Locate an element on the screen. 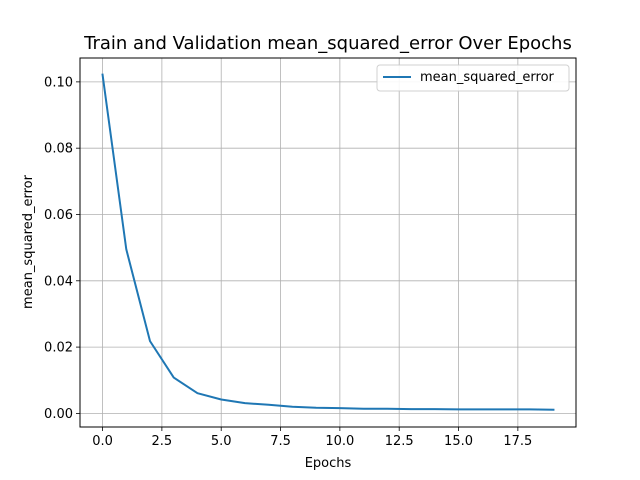  x-tick-label: 17.5 is located at coordinates (517, 441).